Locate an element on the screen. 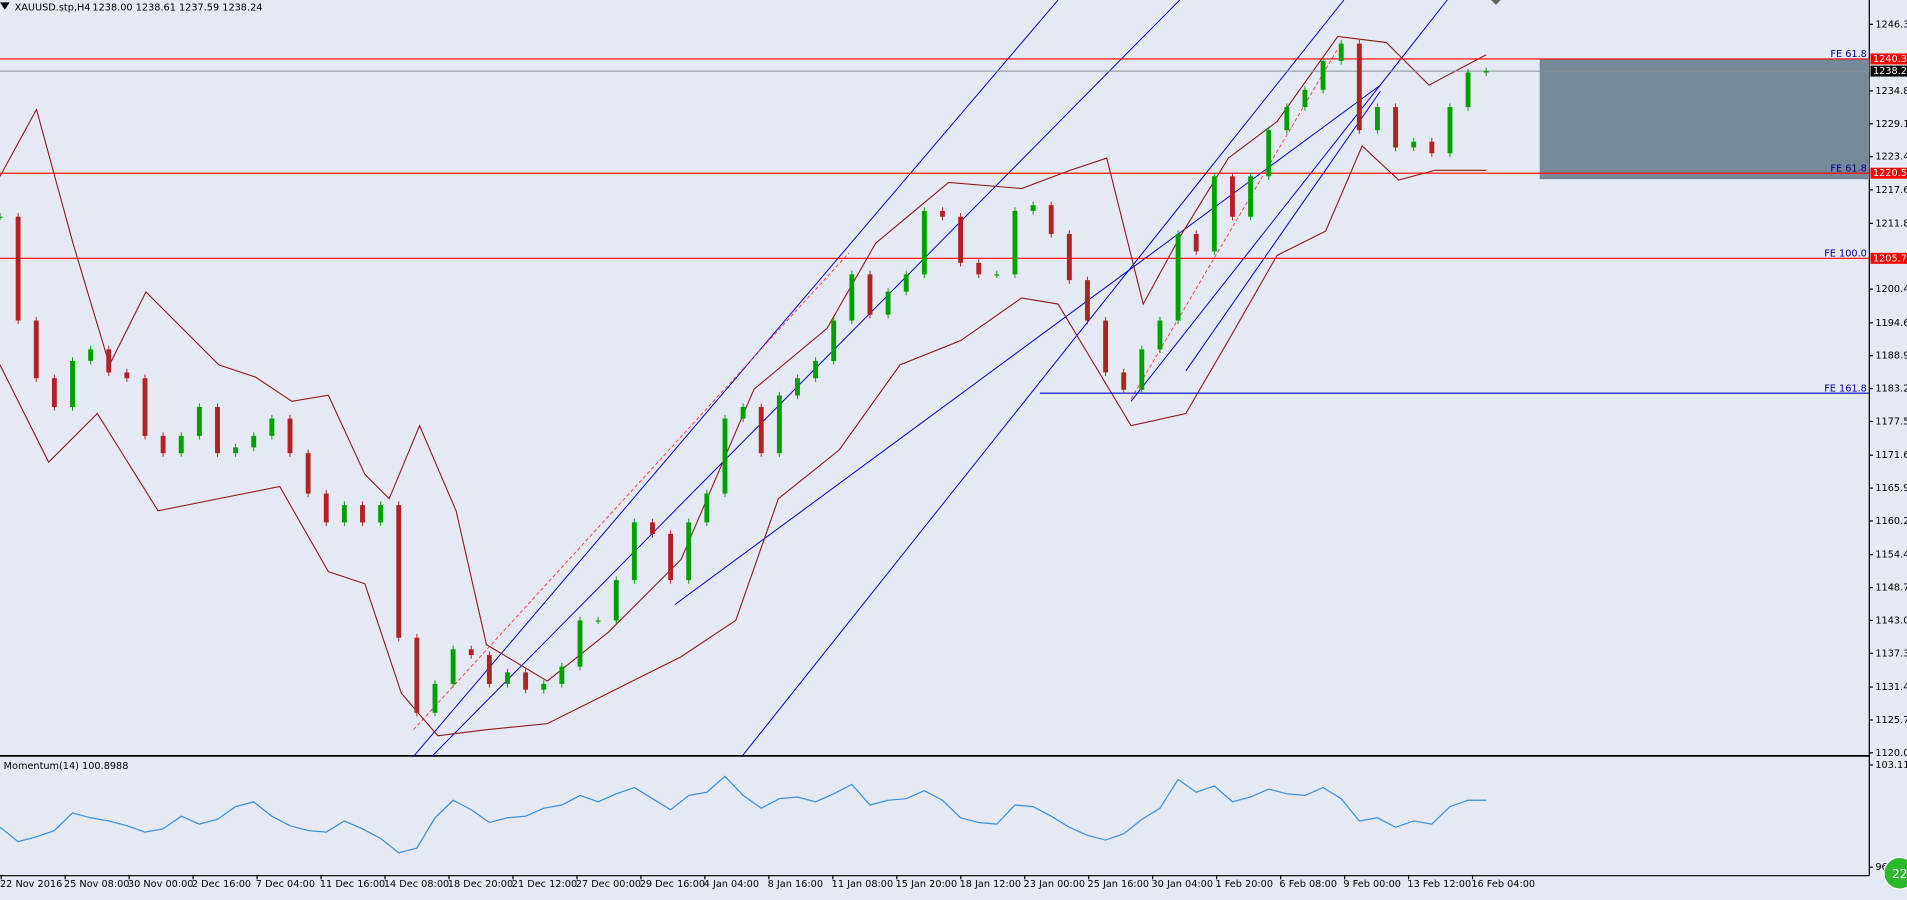 The image size is (1907, 900). trend-line is located at coordinates (1234, 224).